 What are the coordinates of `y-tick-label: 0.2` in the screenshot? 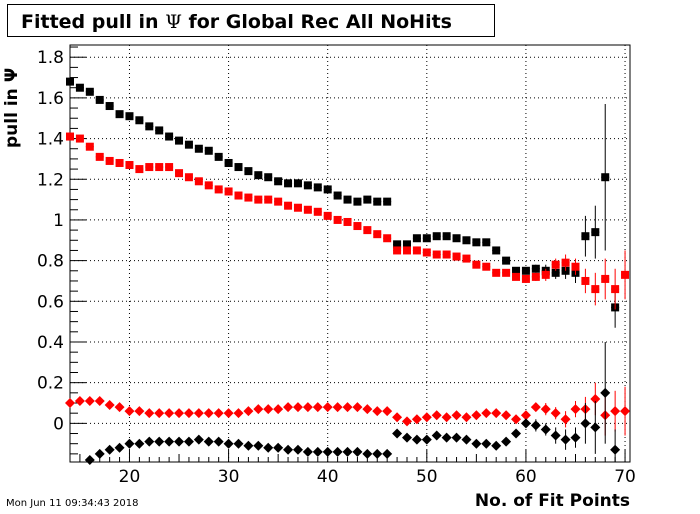 It's located at (50, 384).